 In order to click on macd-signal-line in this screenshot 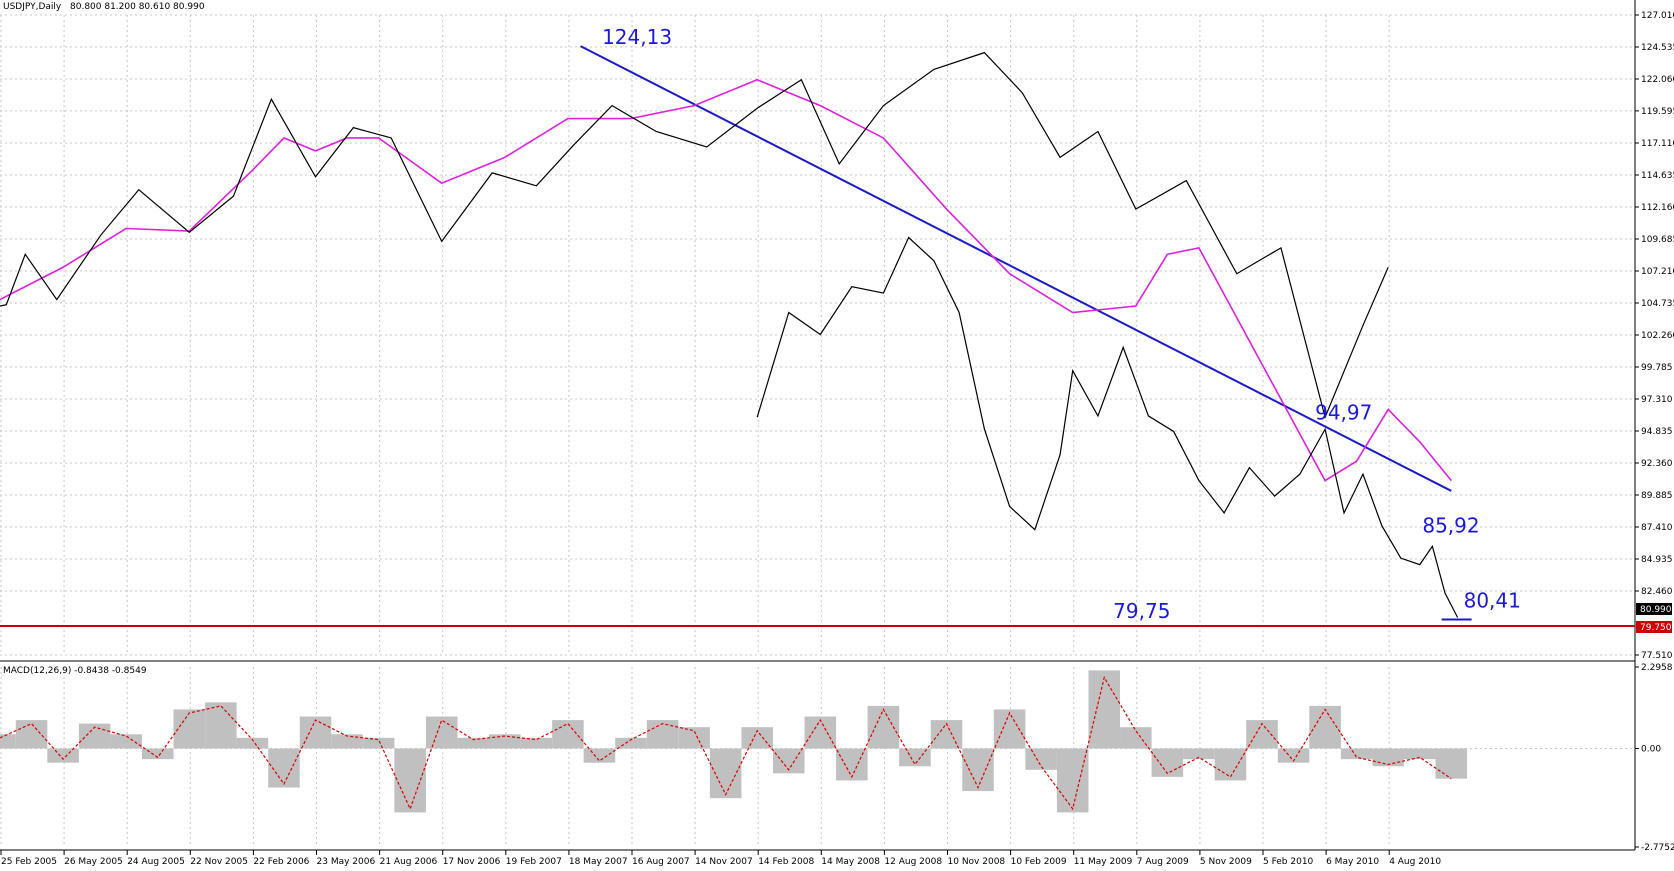, I will do `click(726, 743)`.